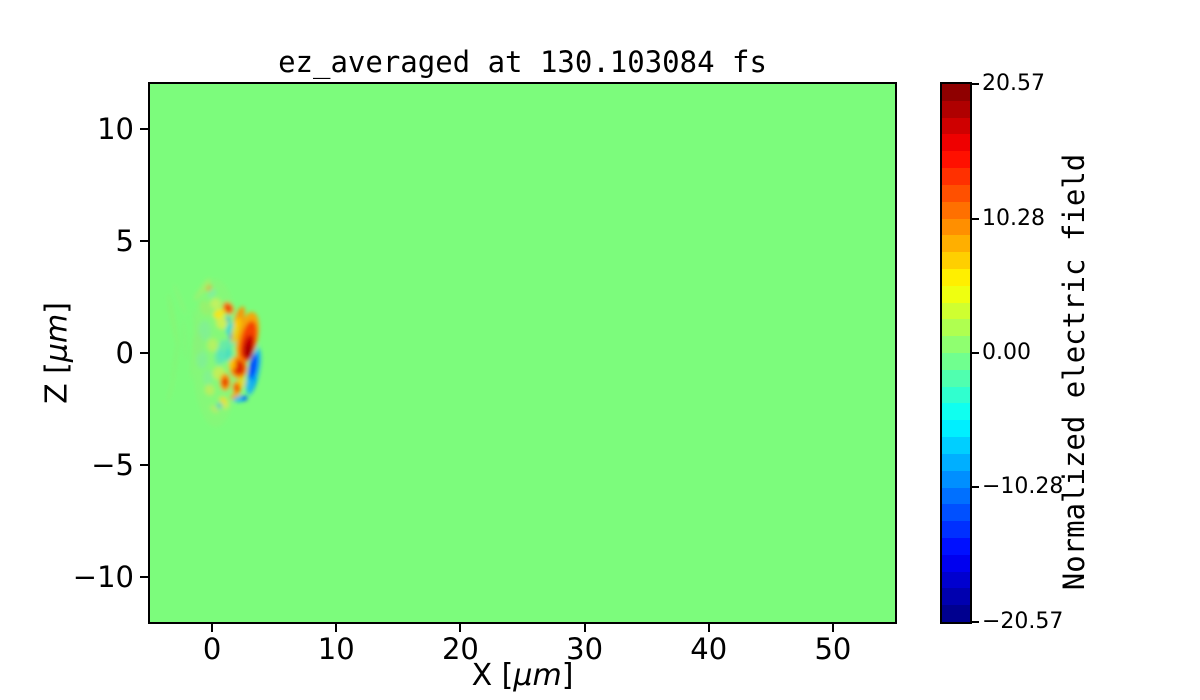  Describe the element at coordinates (1023, 487) in the screenshot. I see `colorbar-tick-label: −10.28` at that location.